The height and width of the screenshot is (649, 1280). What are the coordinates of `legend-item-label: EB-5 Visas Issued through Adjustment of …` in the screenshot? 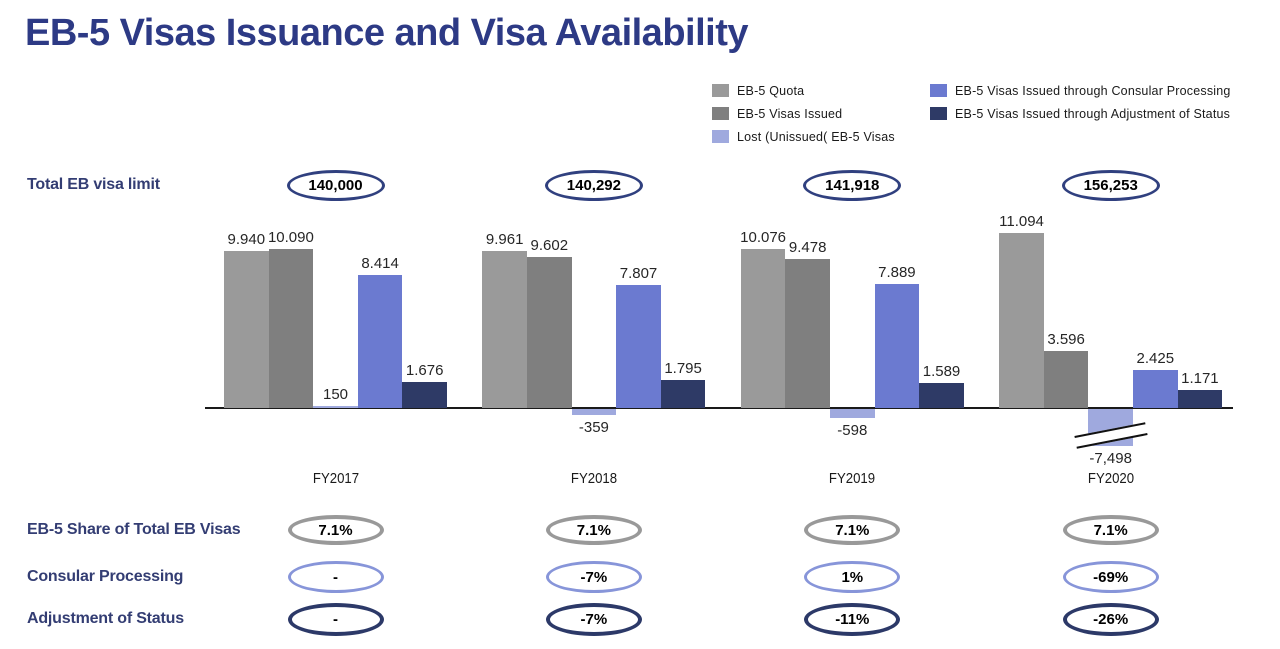 It's located at (1093, 113).